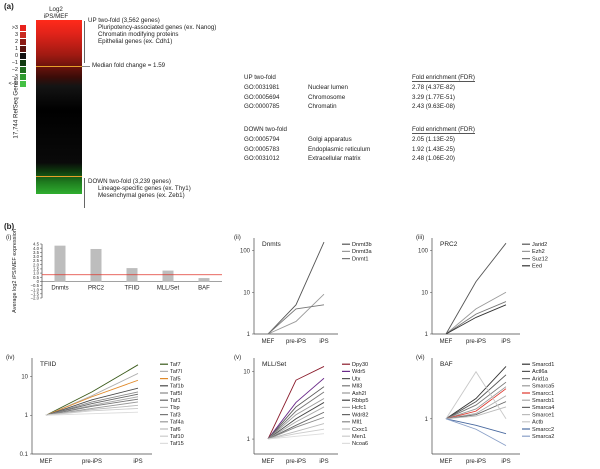  Describe the element at coordinates (175, 401) in the screenshot. I see `legend-label: Taf1` at that location.